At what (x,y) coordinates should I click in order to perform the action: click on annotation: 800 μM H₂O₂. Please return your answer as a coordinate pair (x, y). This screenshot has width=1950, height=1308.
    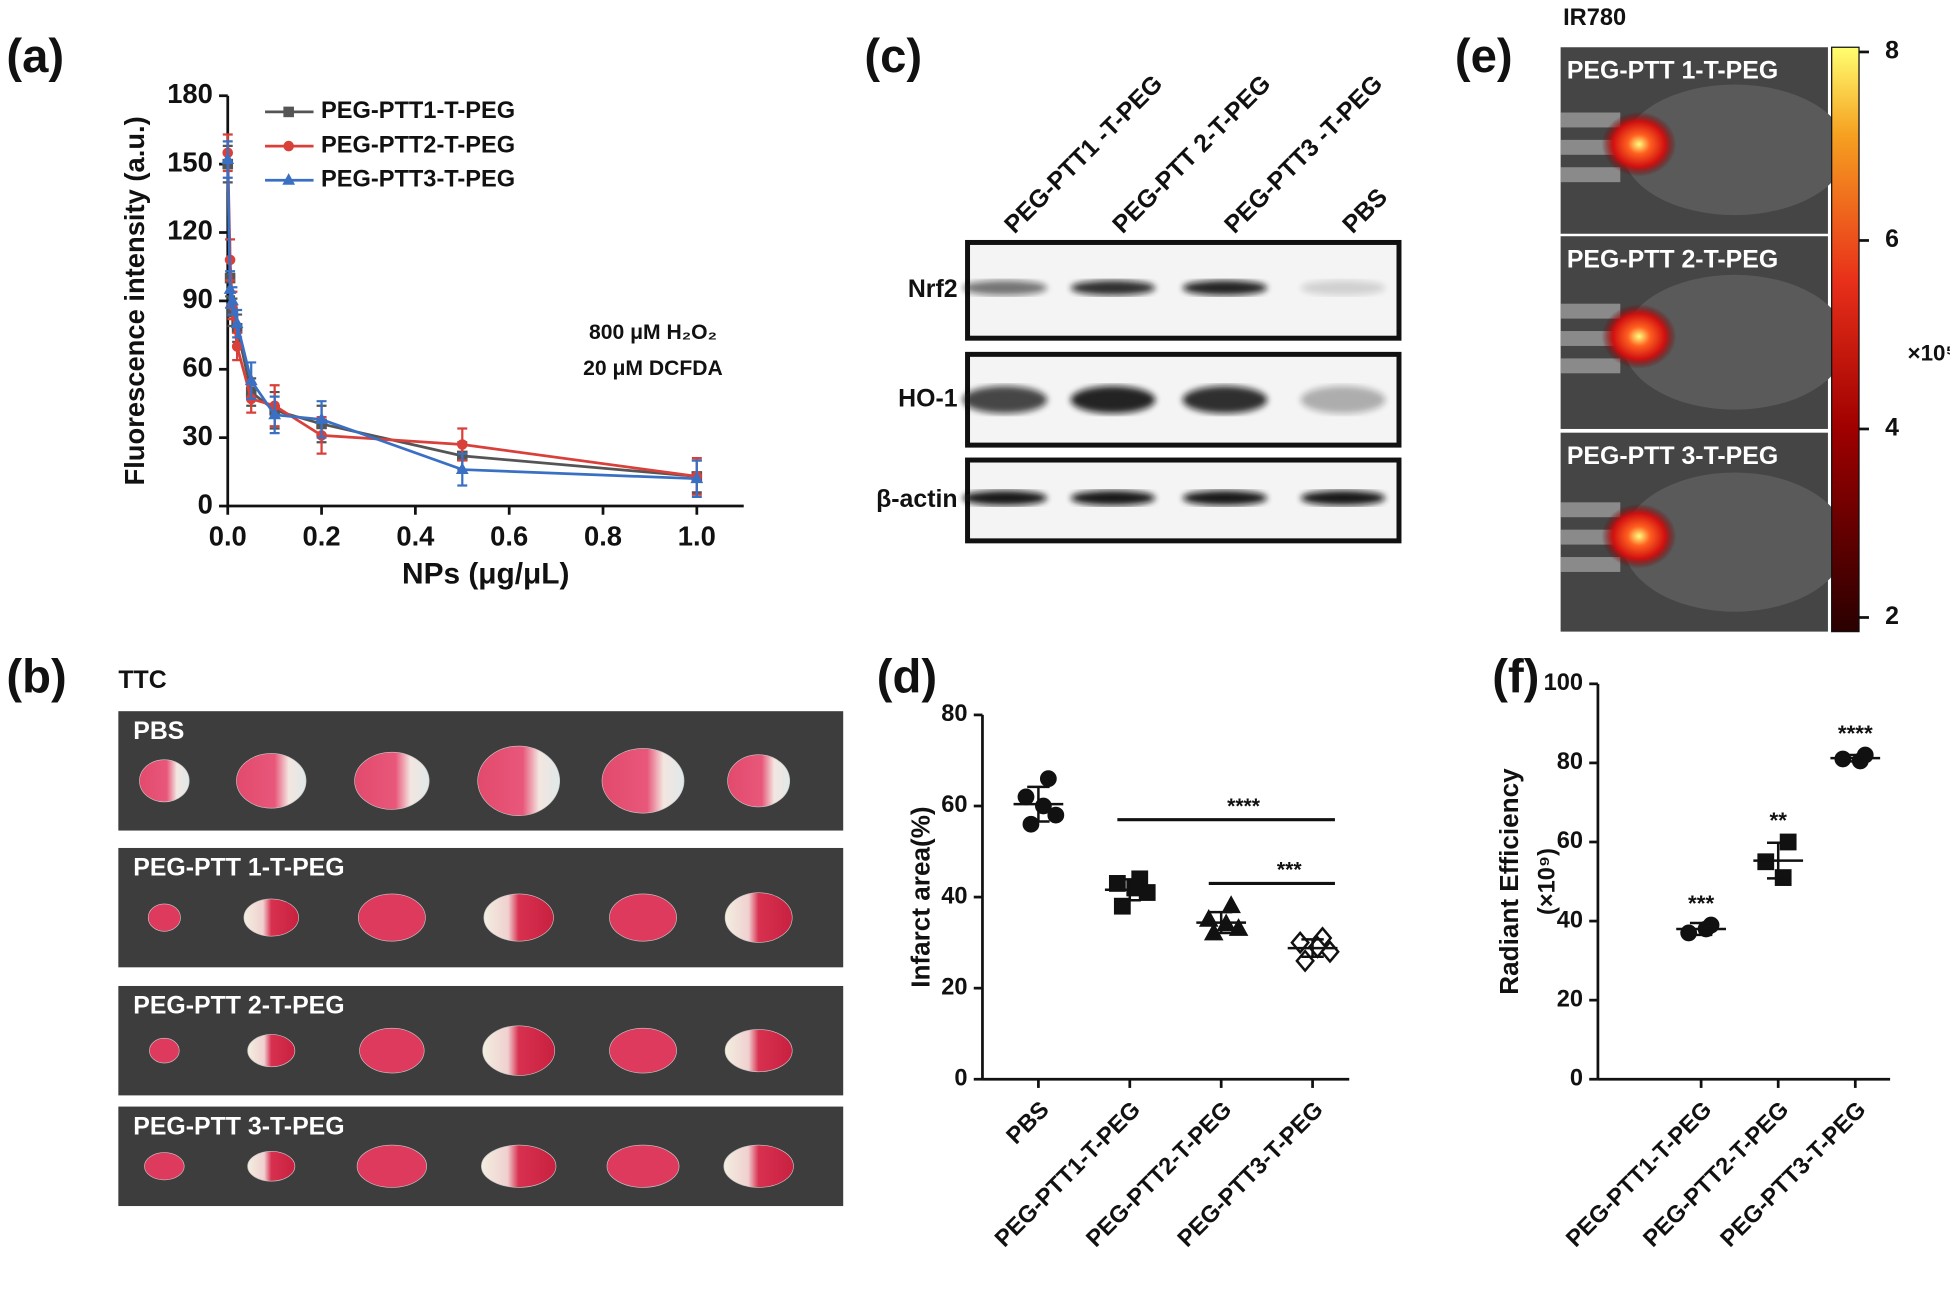
    Looking at the image, I should click on (653, 332).